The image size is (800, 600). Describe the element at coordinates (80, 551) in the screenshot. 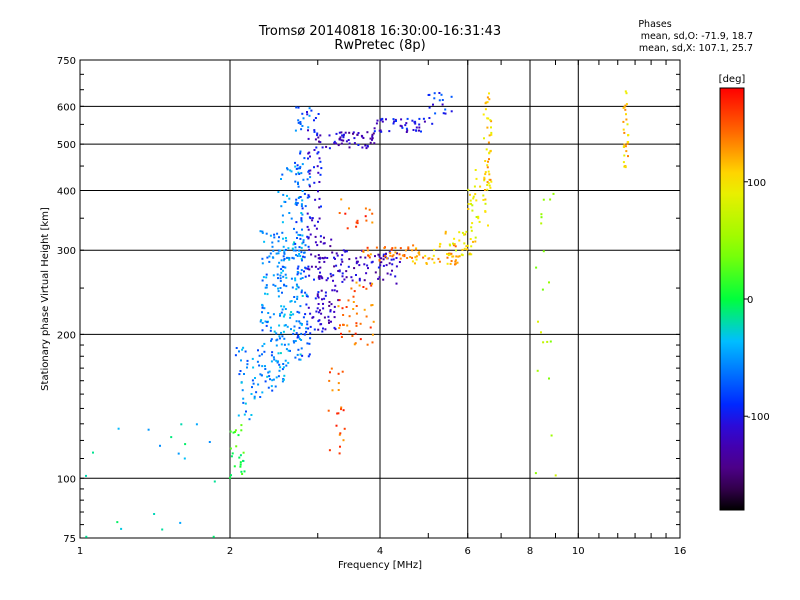

I see `x-tick-label: 1` at that location.